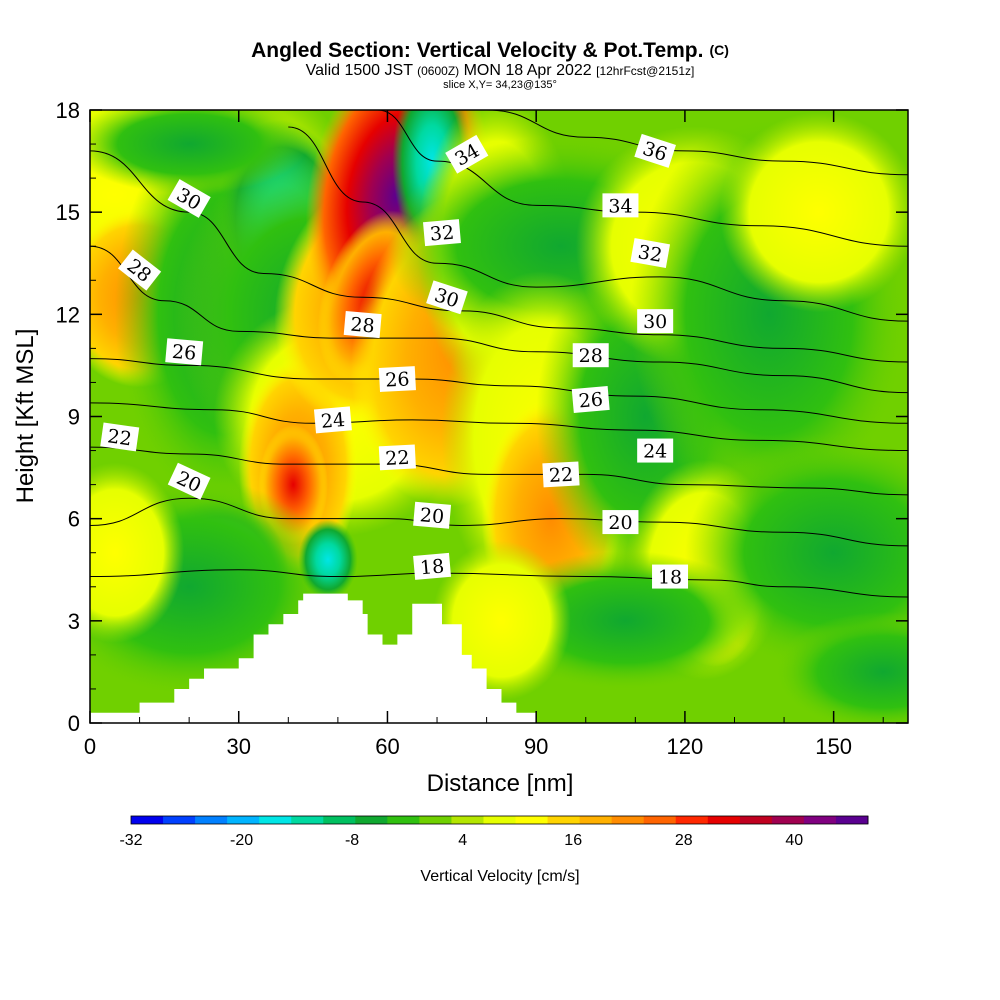 Image resolution: width=1000 pixels, height=1000 pixels. What do you see at coordinates (833, 746) in the screenshot?
I see `x-tick-label: 150` at bounding box center [833, 746].